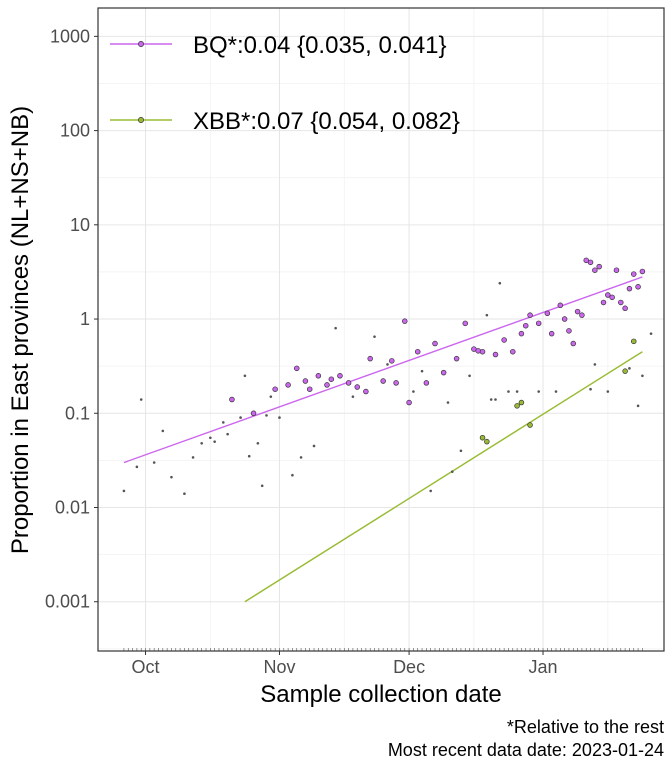 This screenshot has width=672, height=768. What do you see at coordinates (380, 694) in the screenshot?
I see `x-axis-title: Sample collection date` at bounding box center [380, 694].